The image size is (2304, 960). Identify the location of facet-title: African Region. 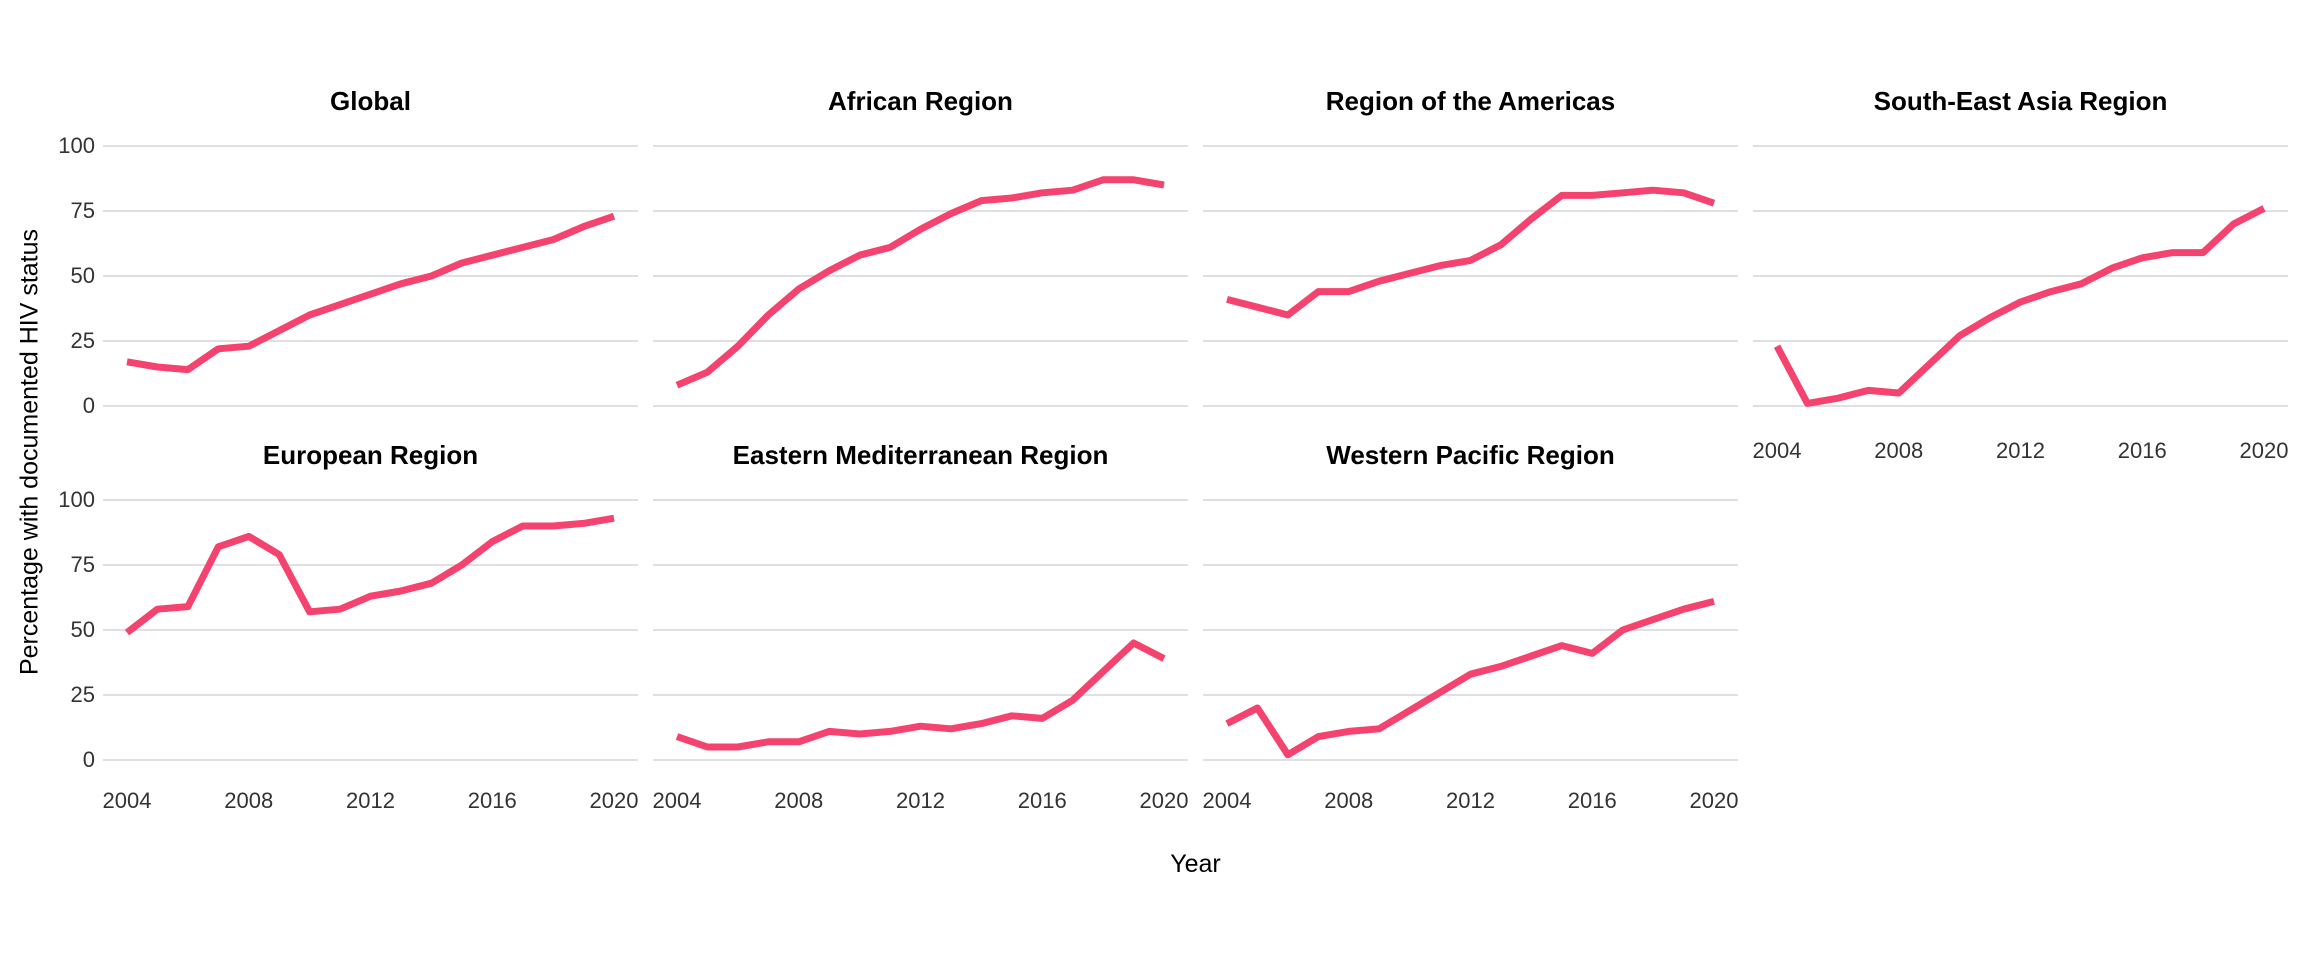
(920, 101).